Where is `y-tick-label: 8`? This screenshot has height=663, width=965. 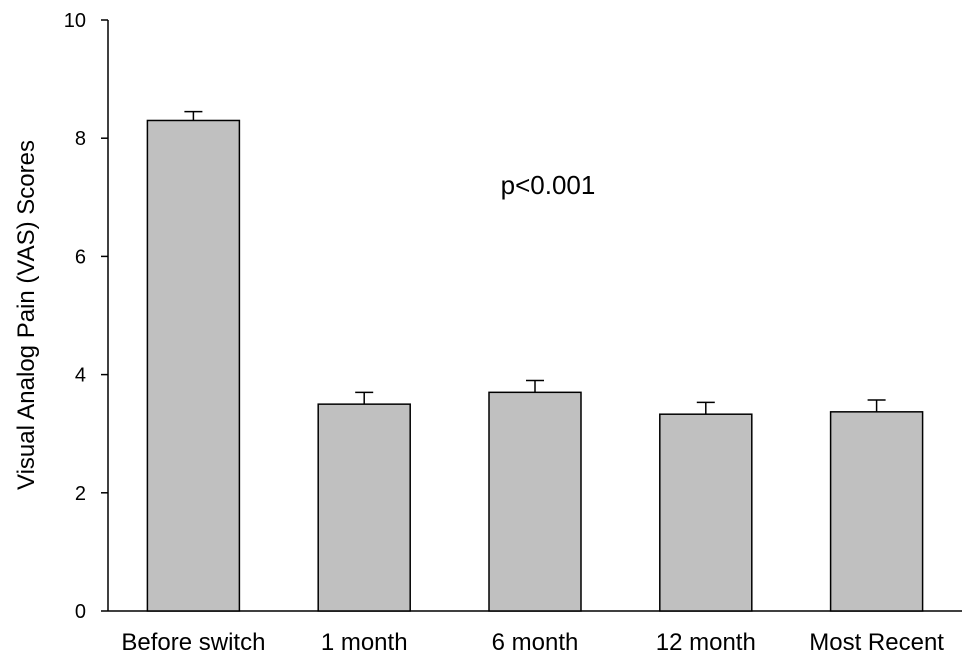 y-tick-label: 8 is located at coordinates (80, 139).